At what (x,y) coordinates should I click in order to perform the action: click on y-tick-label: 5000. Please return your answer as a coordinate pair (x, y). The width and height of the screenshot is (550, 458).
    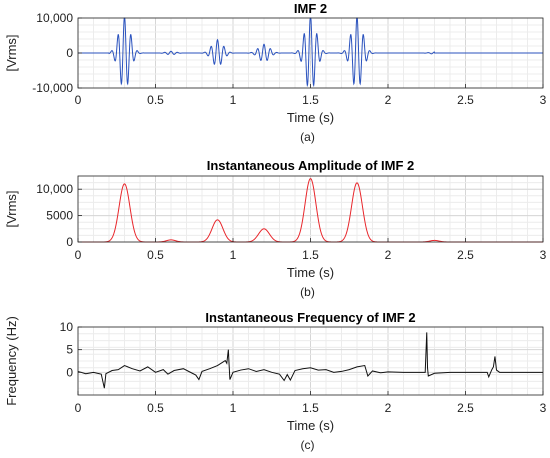
    Looking at the image, I should click on (59, 216).